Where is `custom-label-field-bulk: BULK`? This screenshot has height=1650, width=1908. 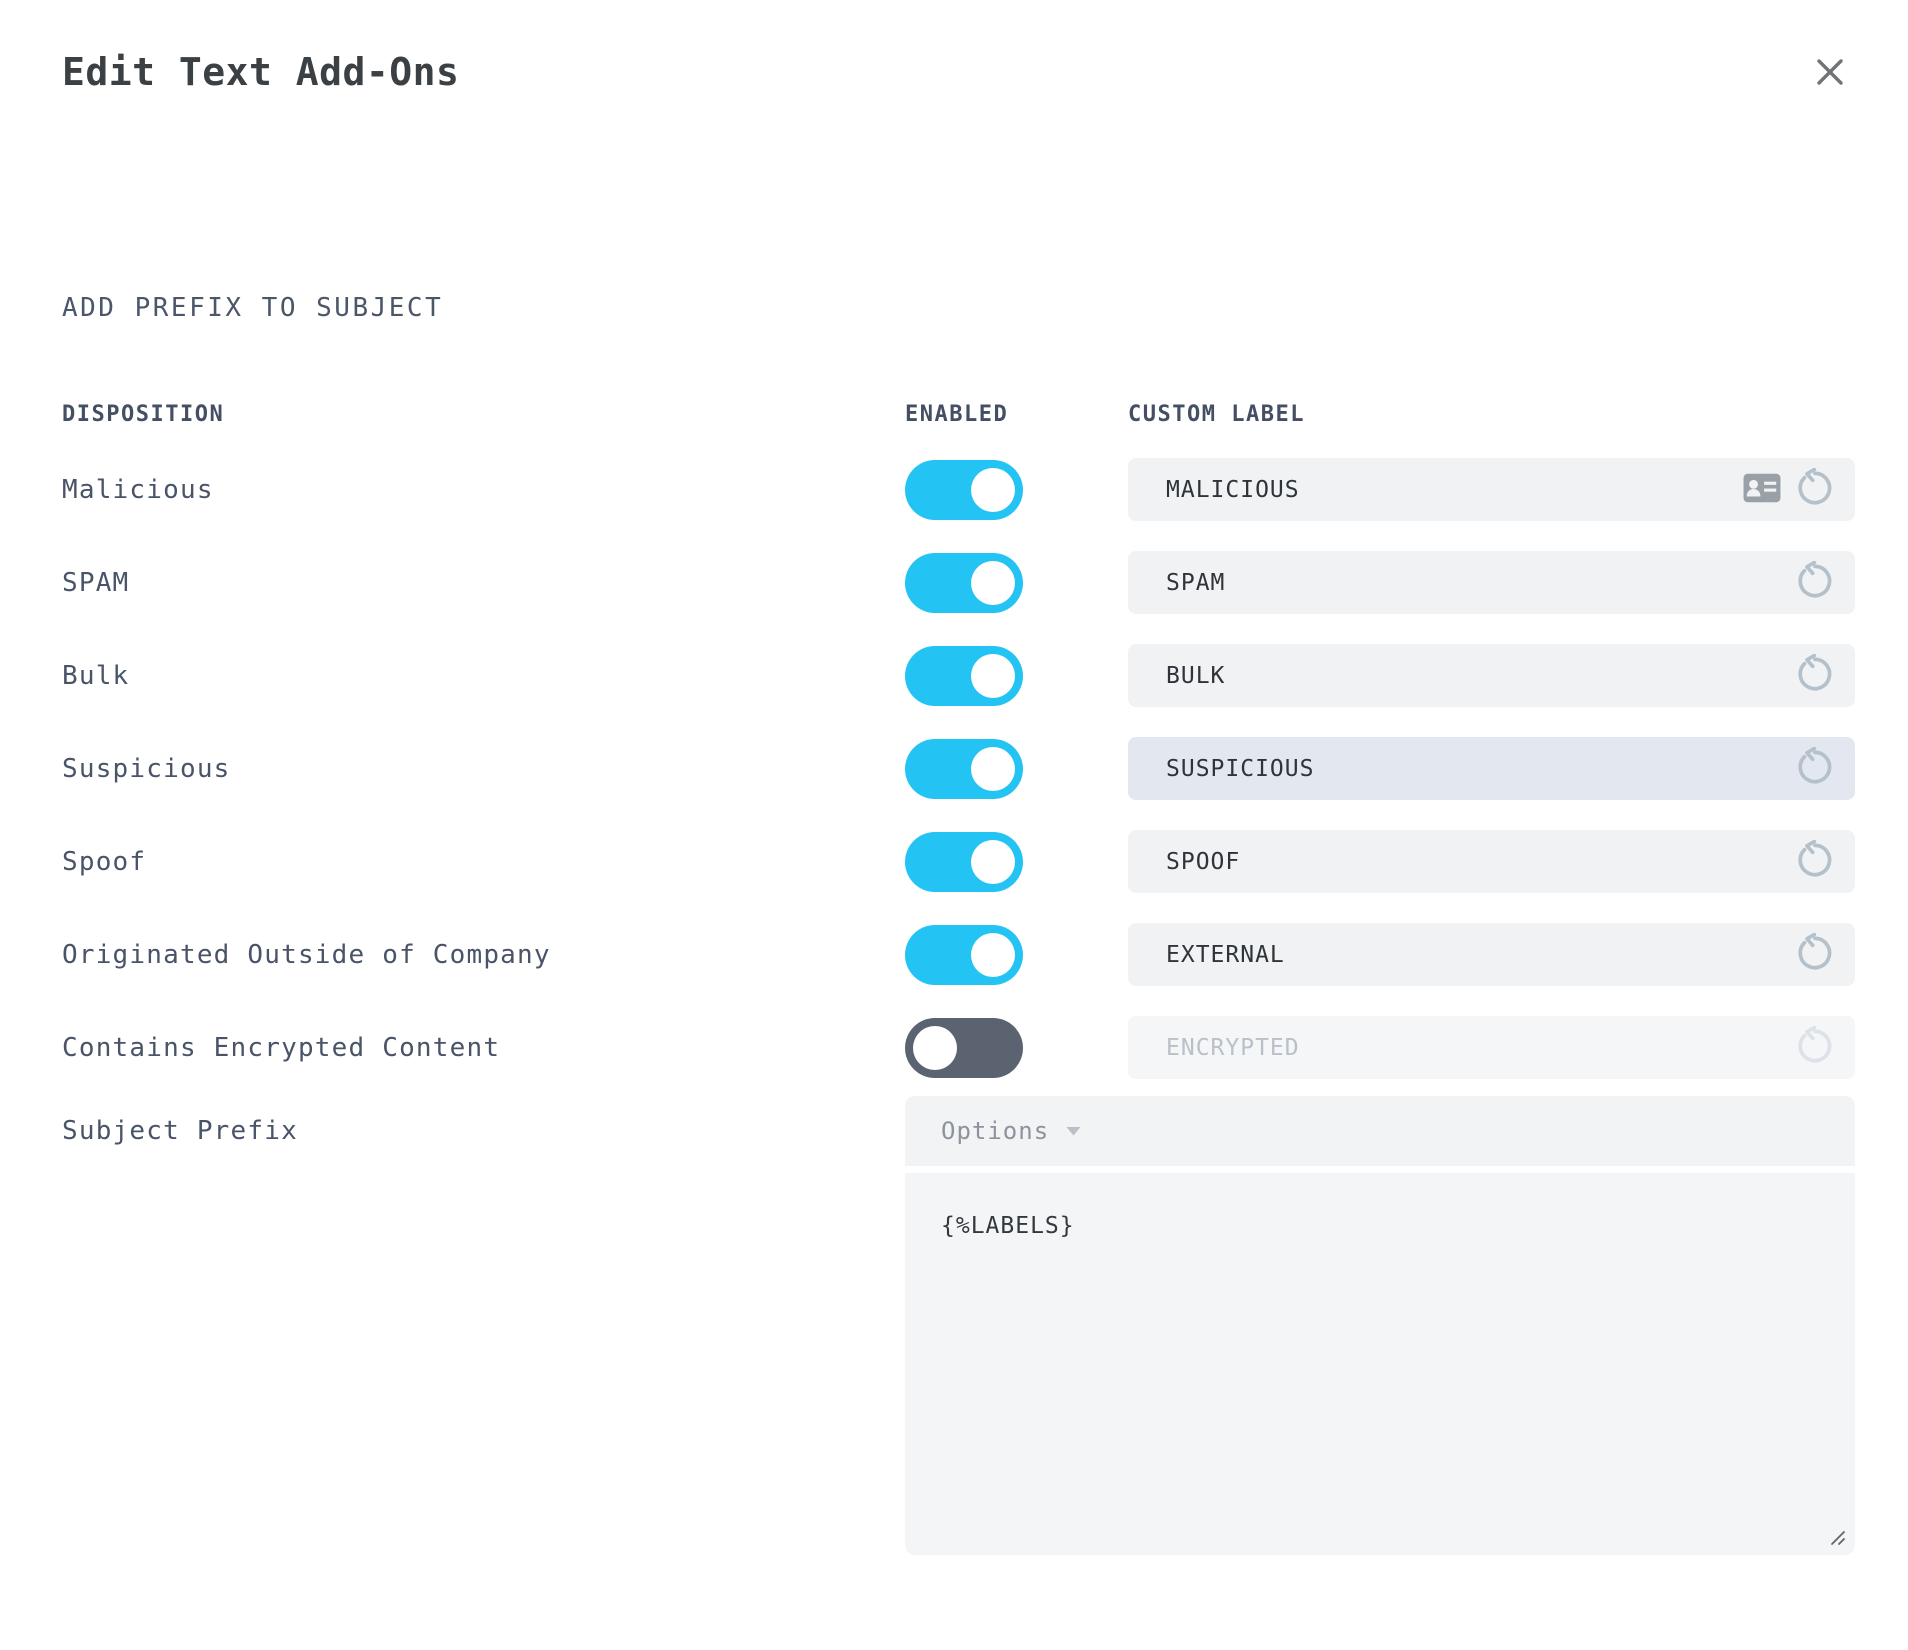
custom-label-field-bulk: BULK is located at coordinates (1491, 675).